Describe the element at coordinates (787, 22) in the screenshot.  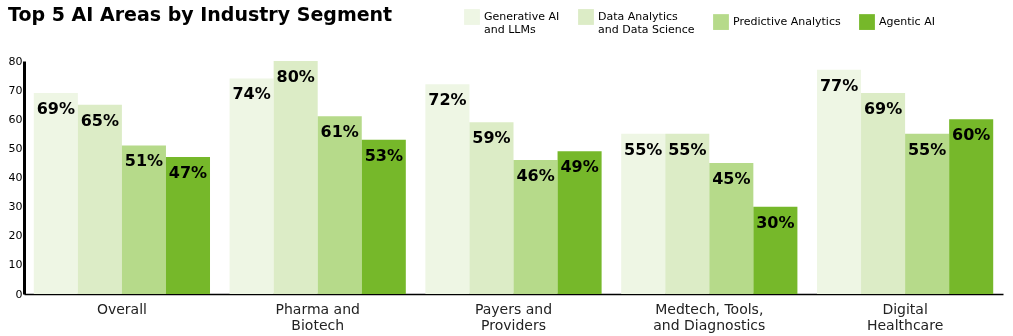
I see `legend-label: Predictive Analytics` at that location.